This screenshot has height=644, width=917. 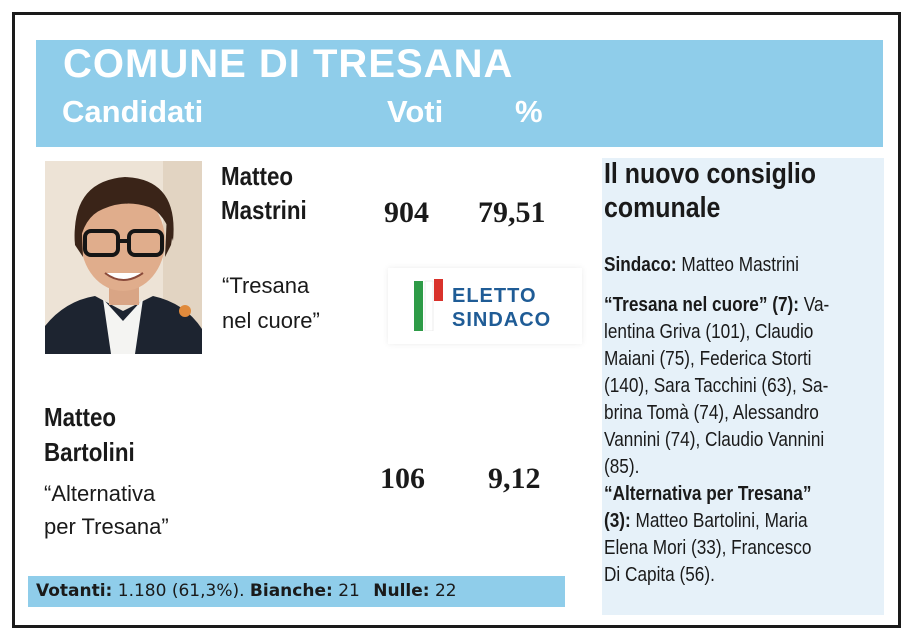 What do you see at coordinates (512, 212) in the screenshot?
I see `candidate-1-percent: 79,51` at bounding box center [512, 212].